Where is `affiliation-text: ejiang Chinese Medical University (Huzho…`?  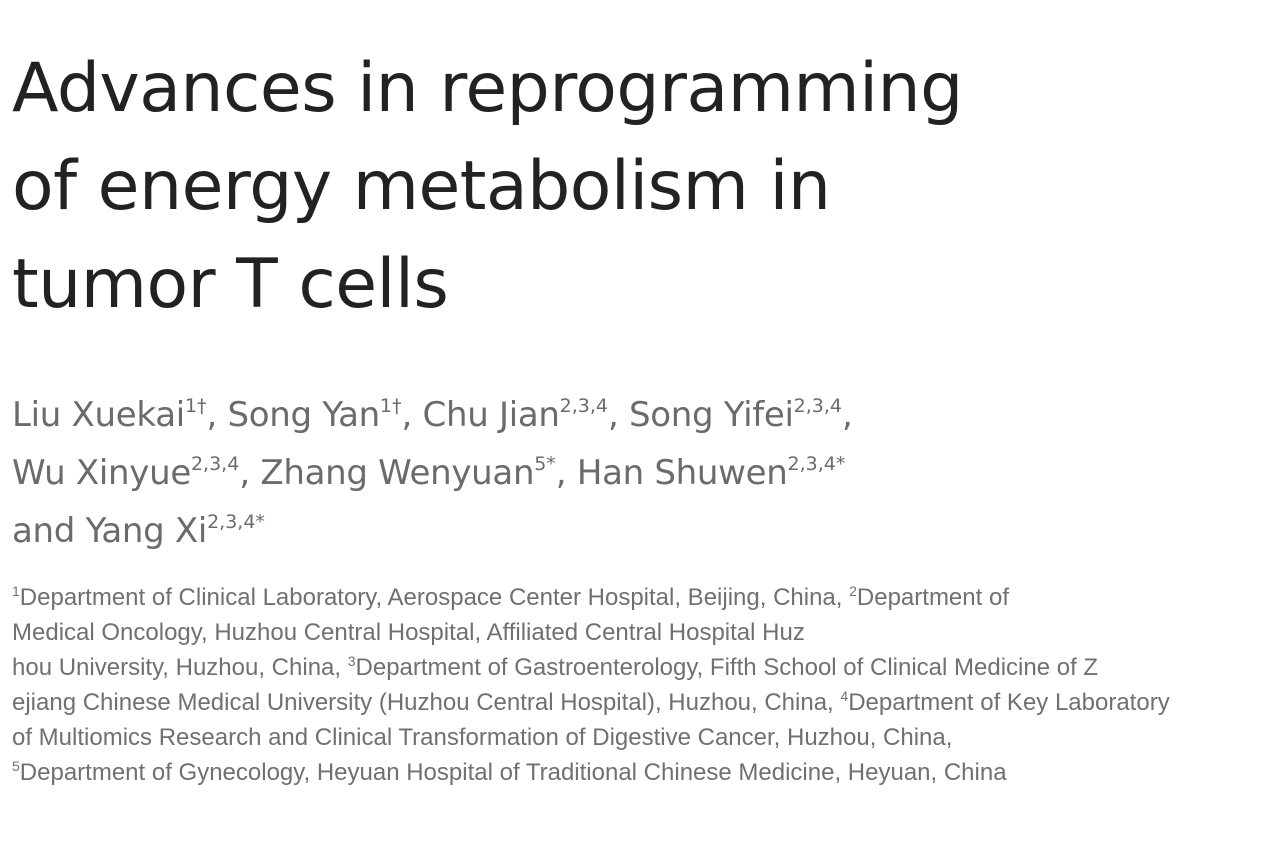
affiliation-text: ejiang Chinese Medical University (Huzho… is located at coordinates (426, 702).